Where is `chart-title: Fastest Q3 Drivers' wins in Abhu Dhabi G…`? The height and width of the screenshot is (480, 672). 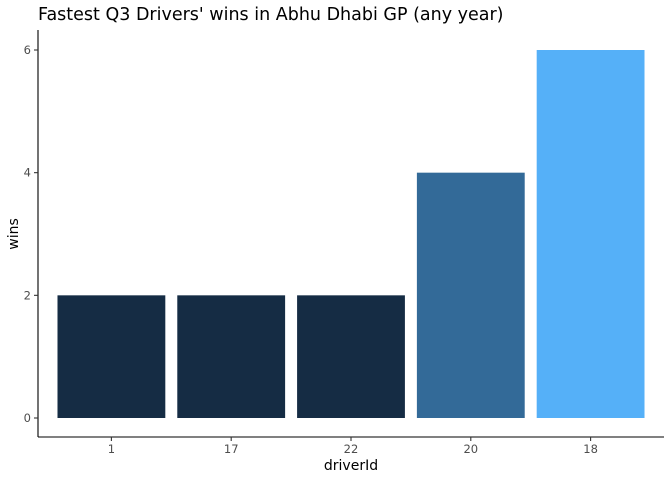 chart-title: Fastest Q3 Drivers' wins in Abhu Dhabi G… is located at coordinates (271, 15).